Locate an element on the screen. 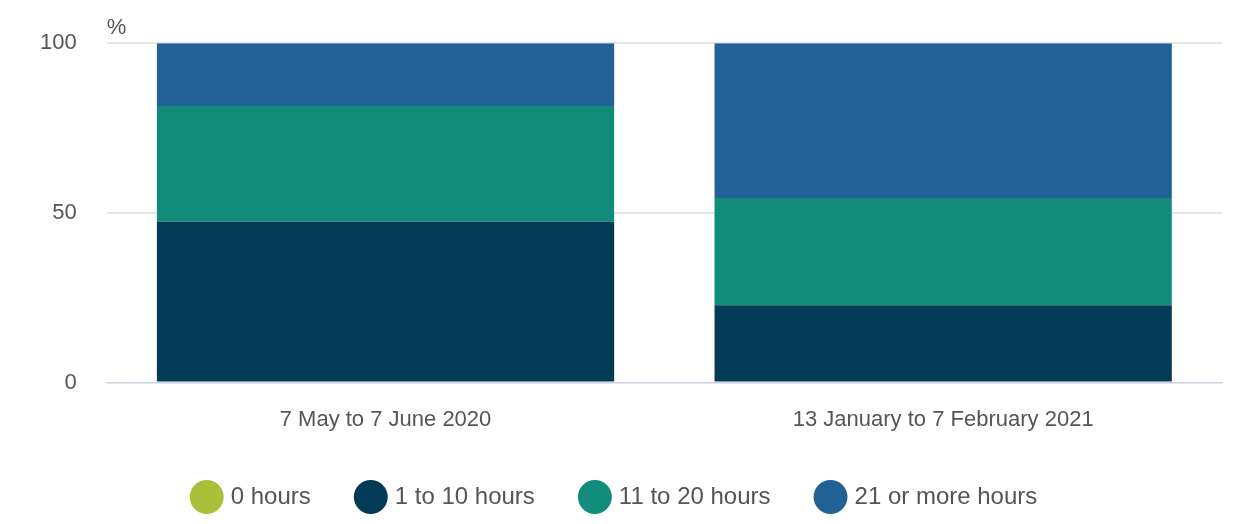 Image resolution: width=1247 pixels, height=524 pixels. legend-label: 11 to 20 hours is located at coordinates (694, 495).